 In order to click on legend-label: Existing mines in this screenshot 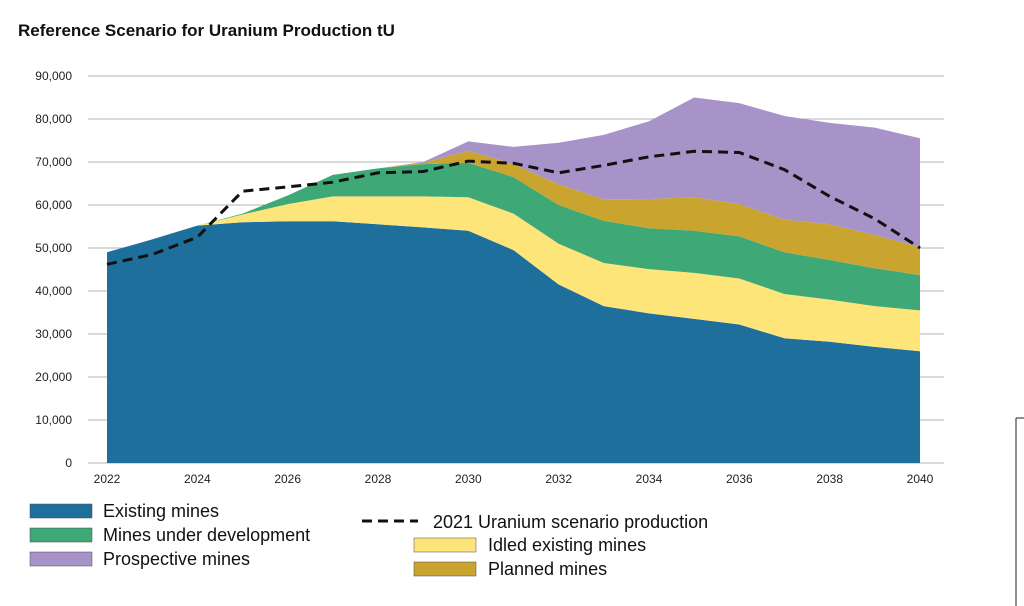, I will do `click(161, 511)`.